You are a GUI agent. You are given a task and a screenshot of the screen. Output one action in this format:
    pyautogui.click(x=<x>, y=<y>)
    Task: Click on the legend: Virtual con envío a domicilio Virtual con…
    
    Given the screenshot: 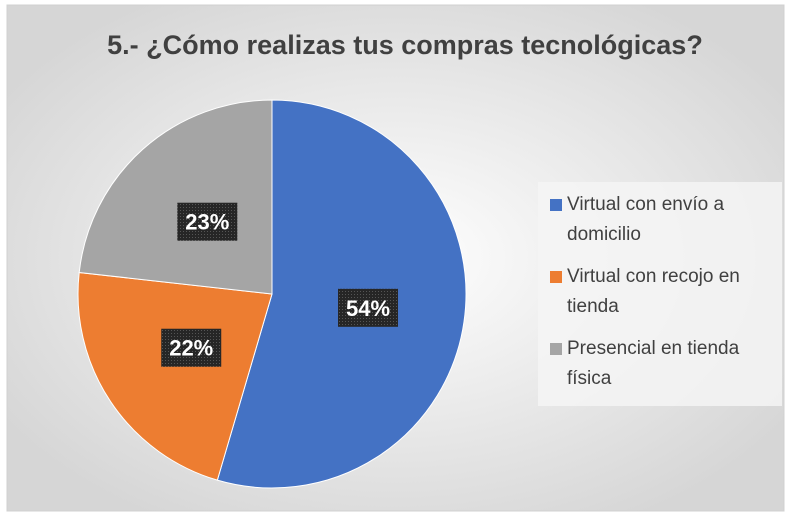 What is the action you would take?
    pyautogui.click(x=660, y=294)
    